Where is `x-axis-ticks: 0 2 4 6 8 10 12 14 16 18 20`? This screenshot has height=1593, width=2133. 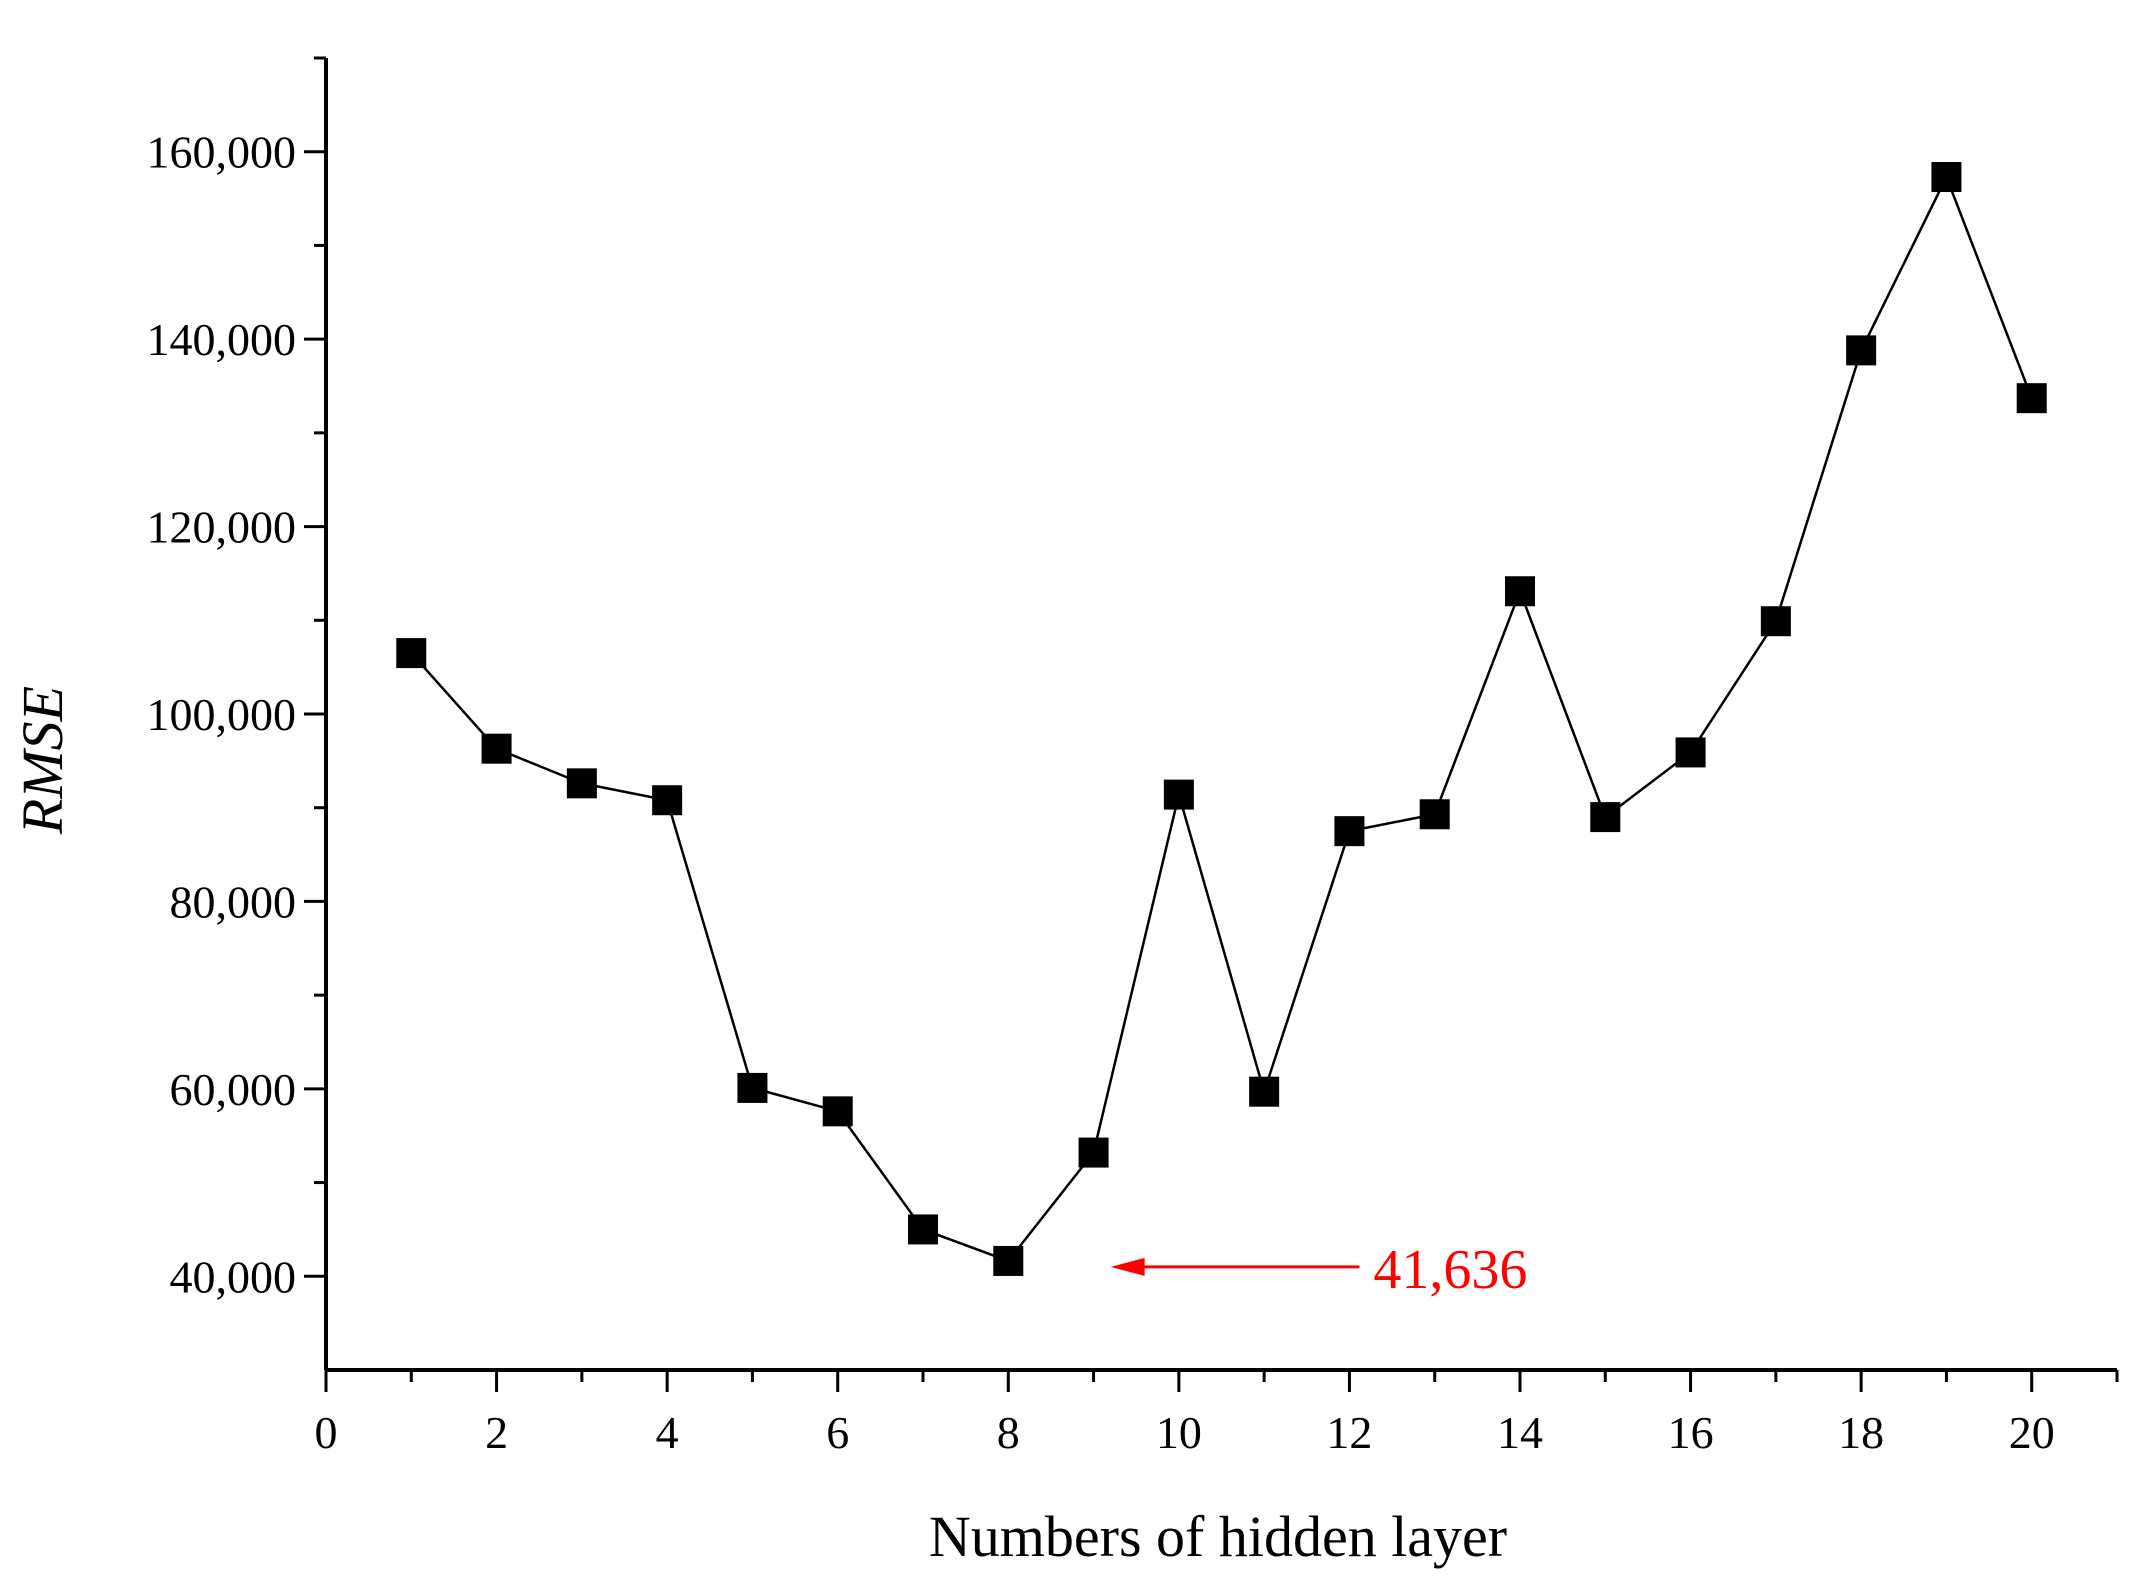 x-axis-ticks: 0 2 4 6 8 10 12 14 16 18 20 is located at coordinates (1217, 1414).